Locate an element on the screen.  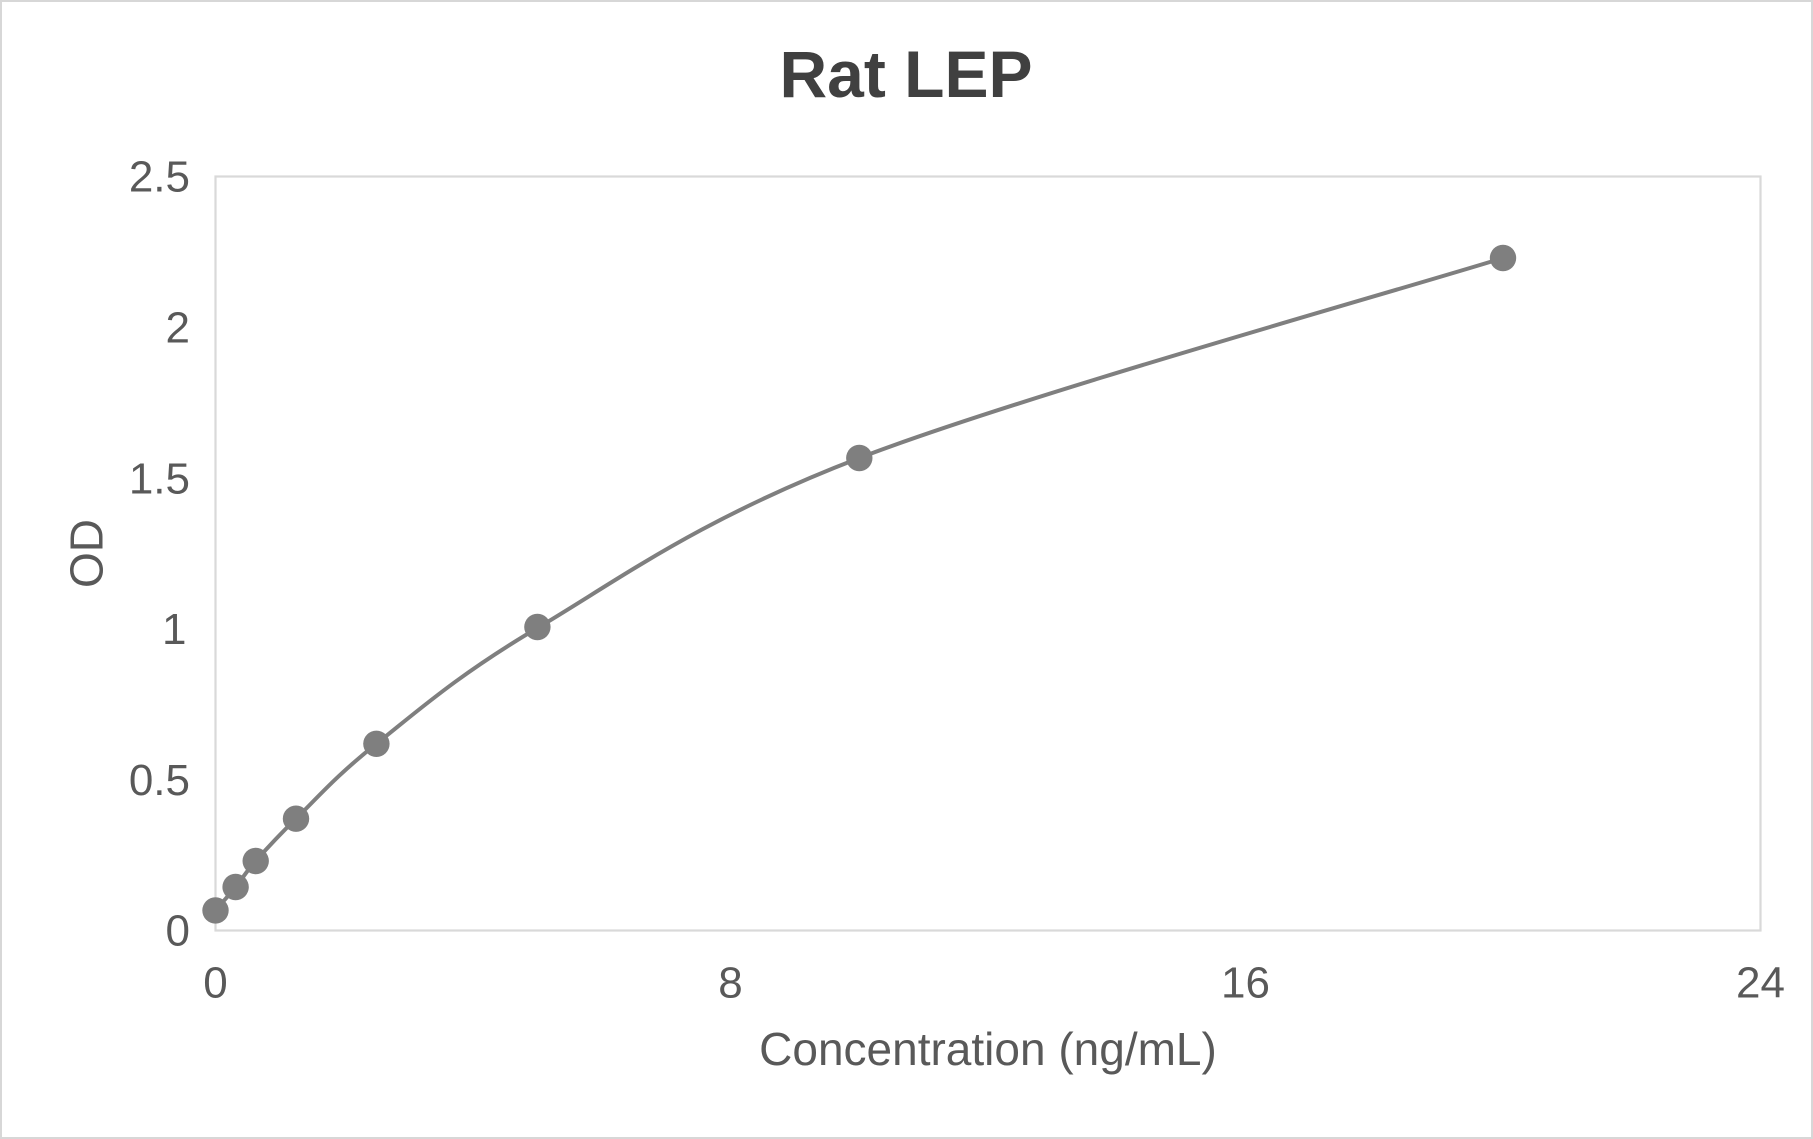
svg-text: 16 is located at coordinates (1245, 983).